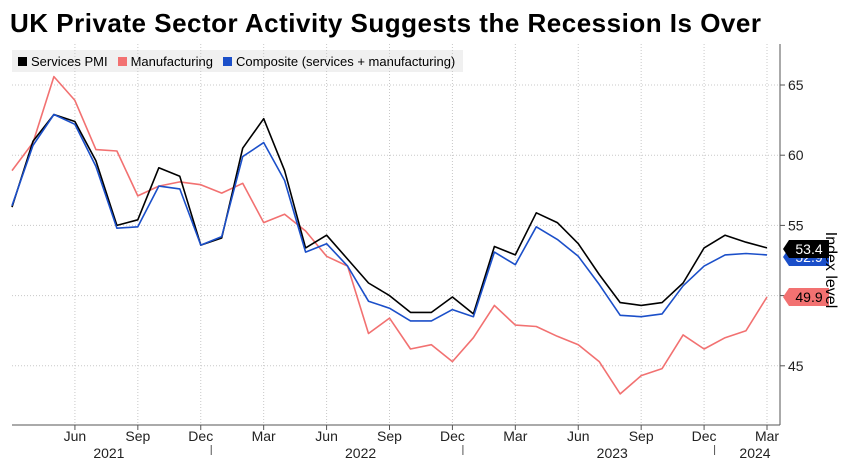 This screenshot has width=855, height=463. Describe the element at coordinates (612, 453) in the screenshot. I see `x-year-label: 2023` at that location.